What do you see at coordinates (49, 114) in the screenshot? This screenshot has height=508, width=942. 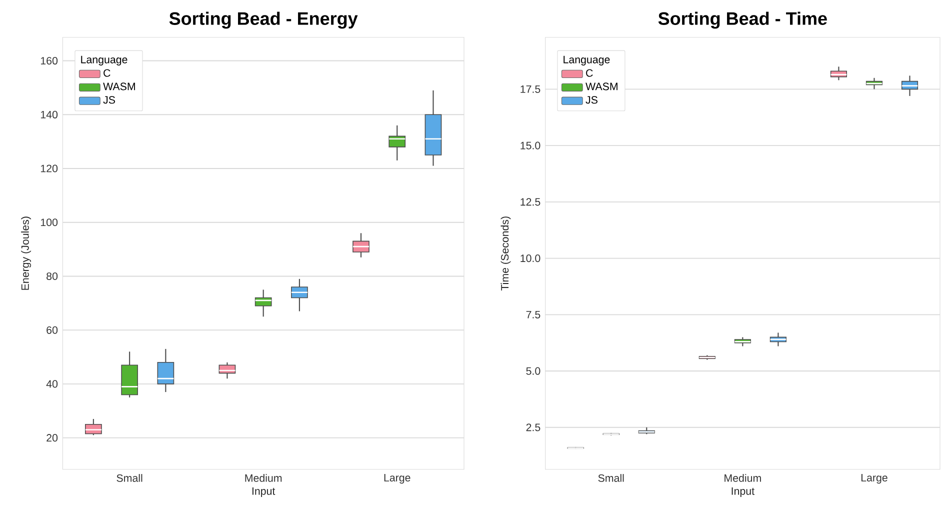 I see `y-tick-label: 140` at bounding box center [49, 114].